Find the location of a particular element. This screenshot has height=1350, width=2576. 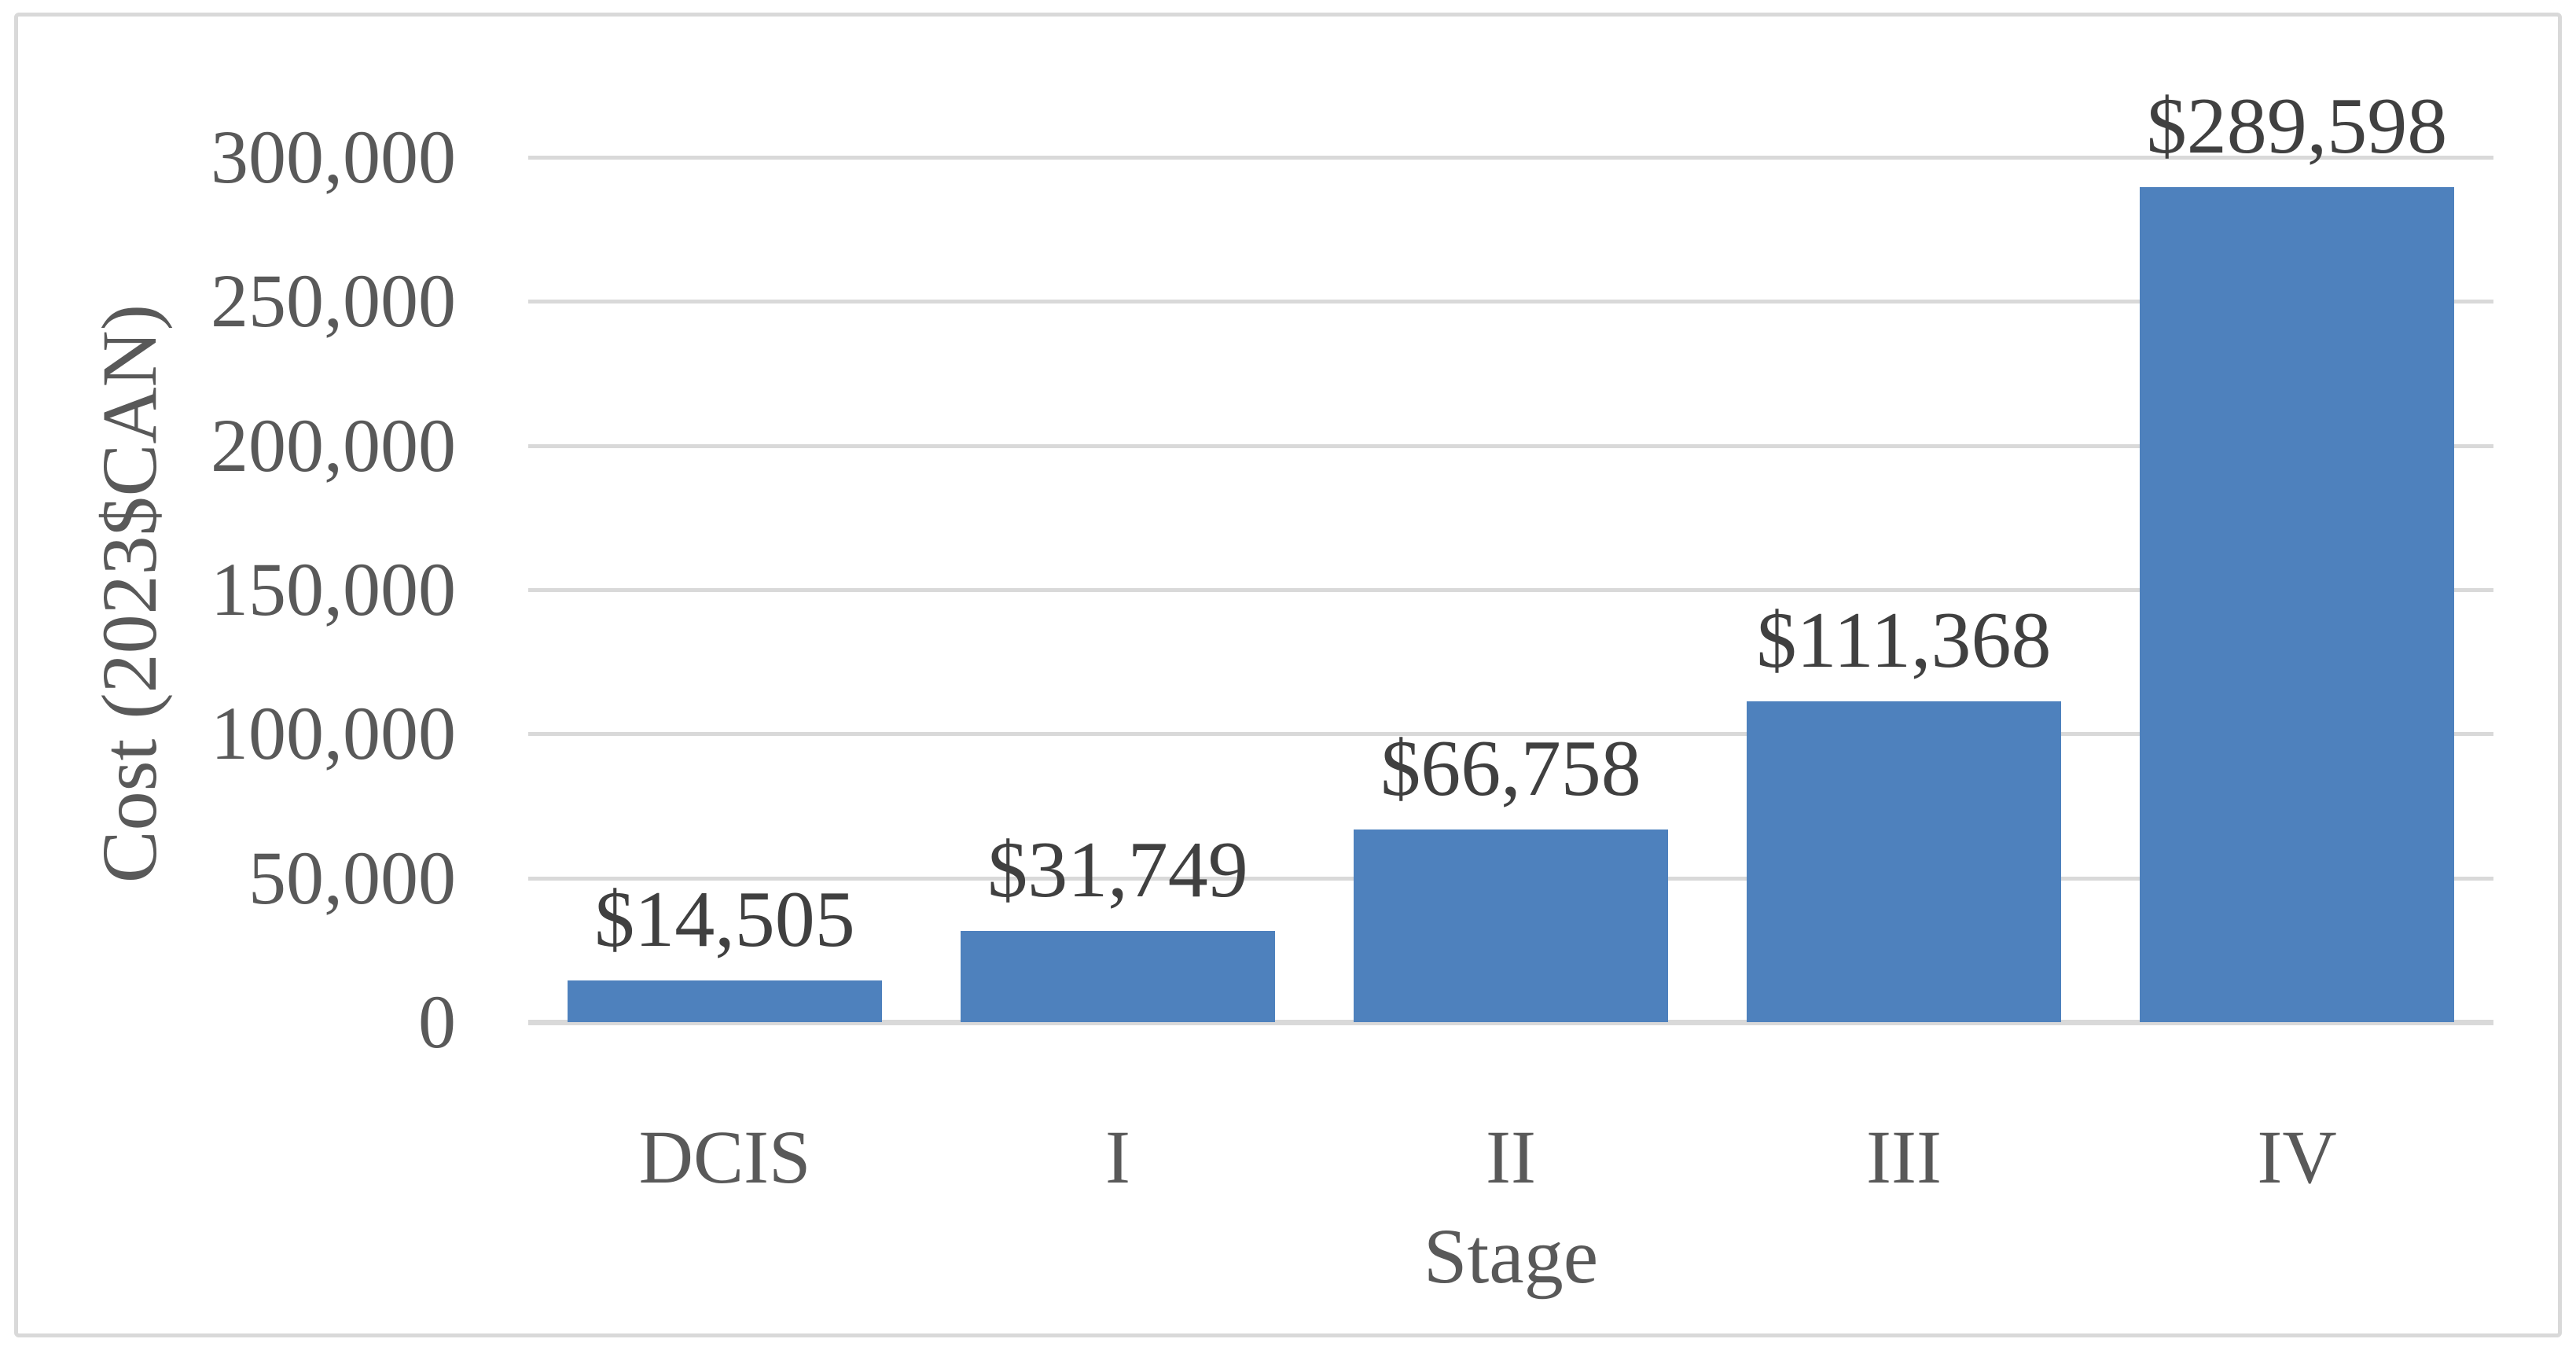

bar-ii is located at coordinates (1511, 925).